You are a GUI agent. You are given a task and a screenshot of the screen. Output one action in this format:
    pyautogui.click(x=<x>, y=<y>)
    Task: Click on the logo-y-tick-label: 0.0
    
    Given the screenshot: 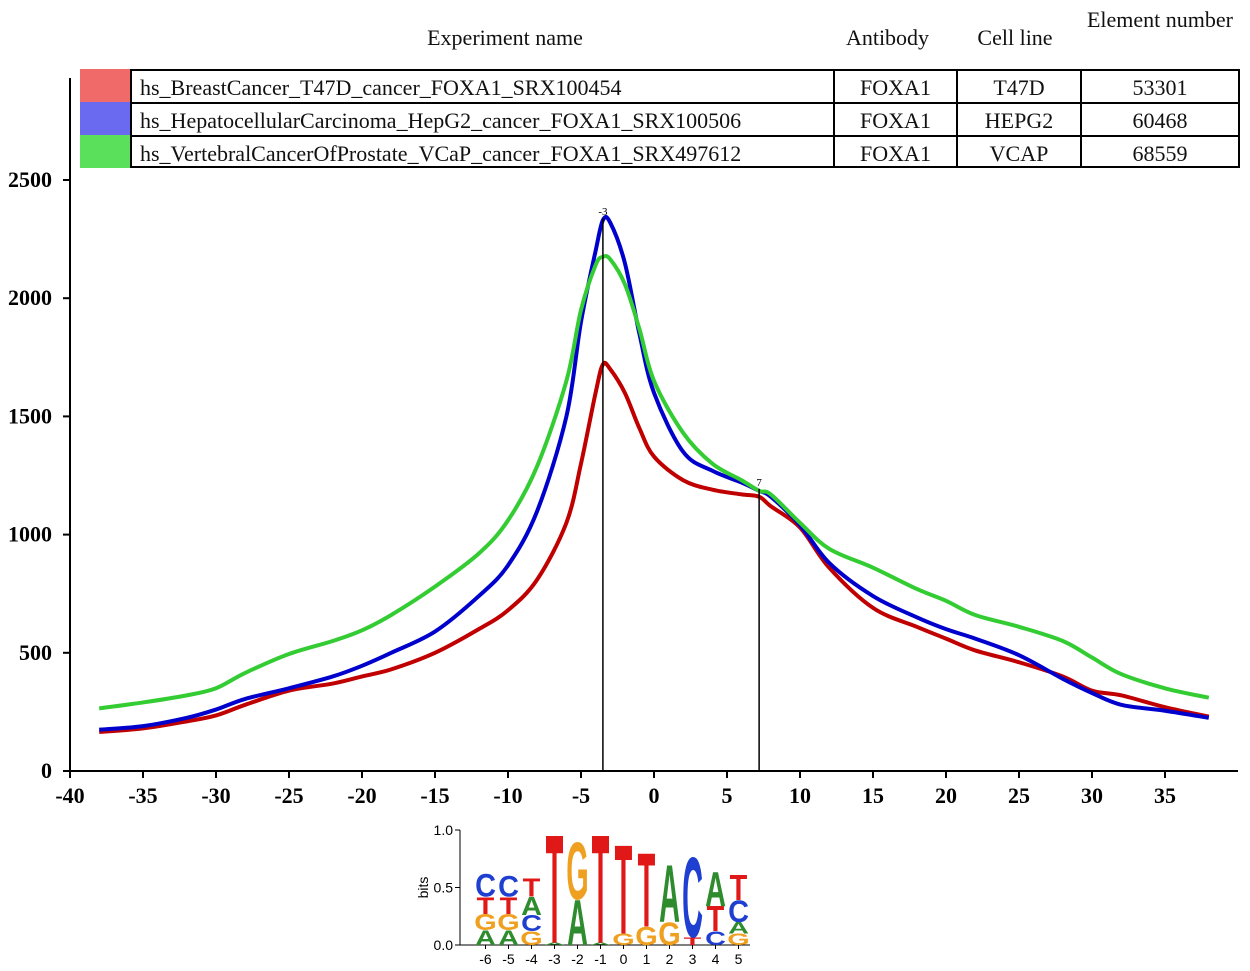 What is the action you would take?
    pyautogui.click(x=444, y=945)
    